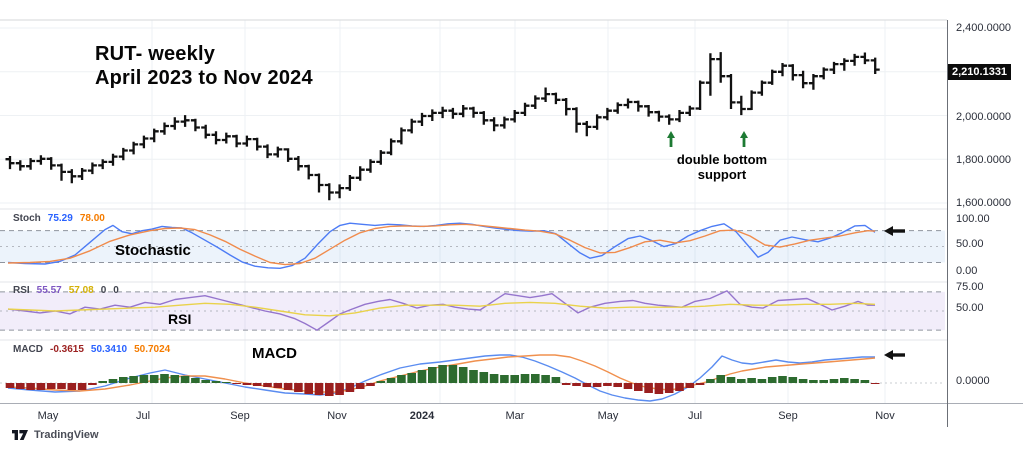  What do you see at coordinates (970, 287) in the screenshot?
I see `price-axis-label: 75.00` at bounding box center [970, 287].